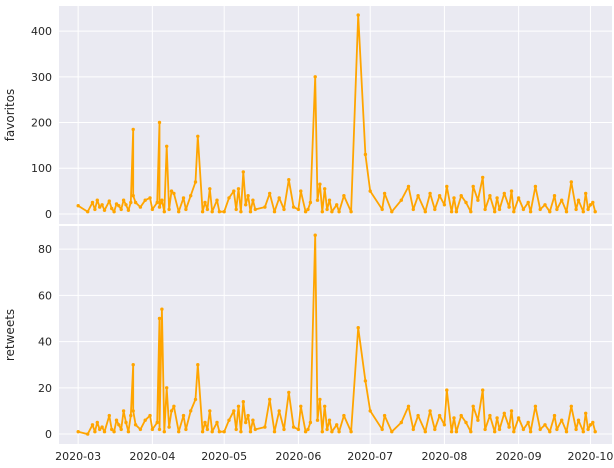  What do you see at coordinates (48, 214) in the screenshot?
I see `y-tick-label: 0` at bounding box center [48, 214].